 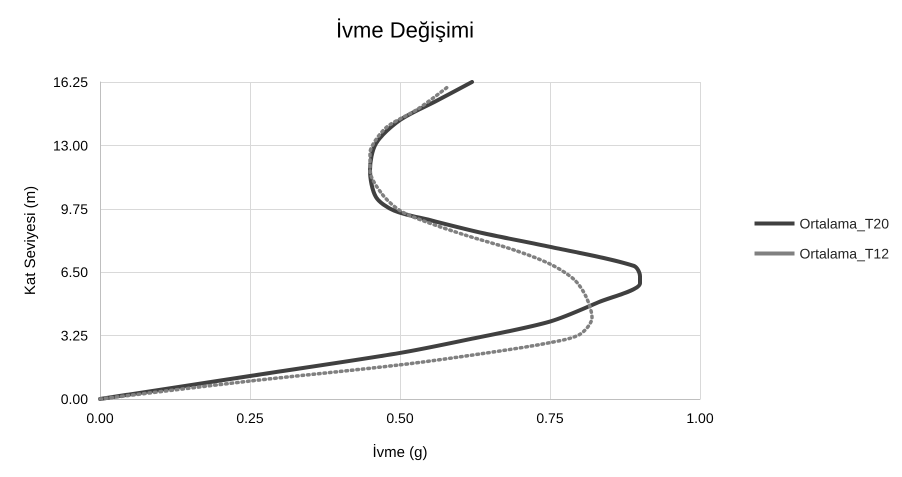 What do you see at coordinates (400, 418) in the screenshot?
I see `x-tick-label: 0.50` at bounding box center [400, 418].